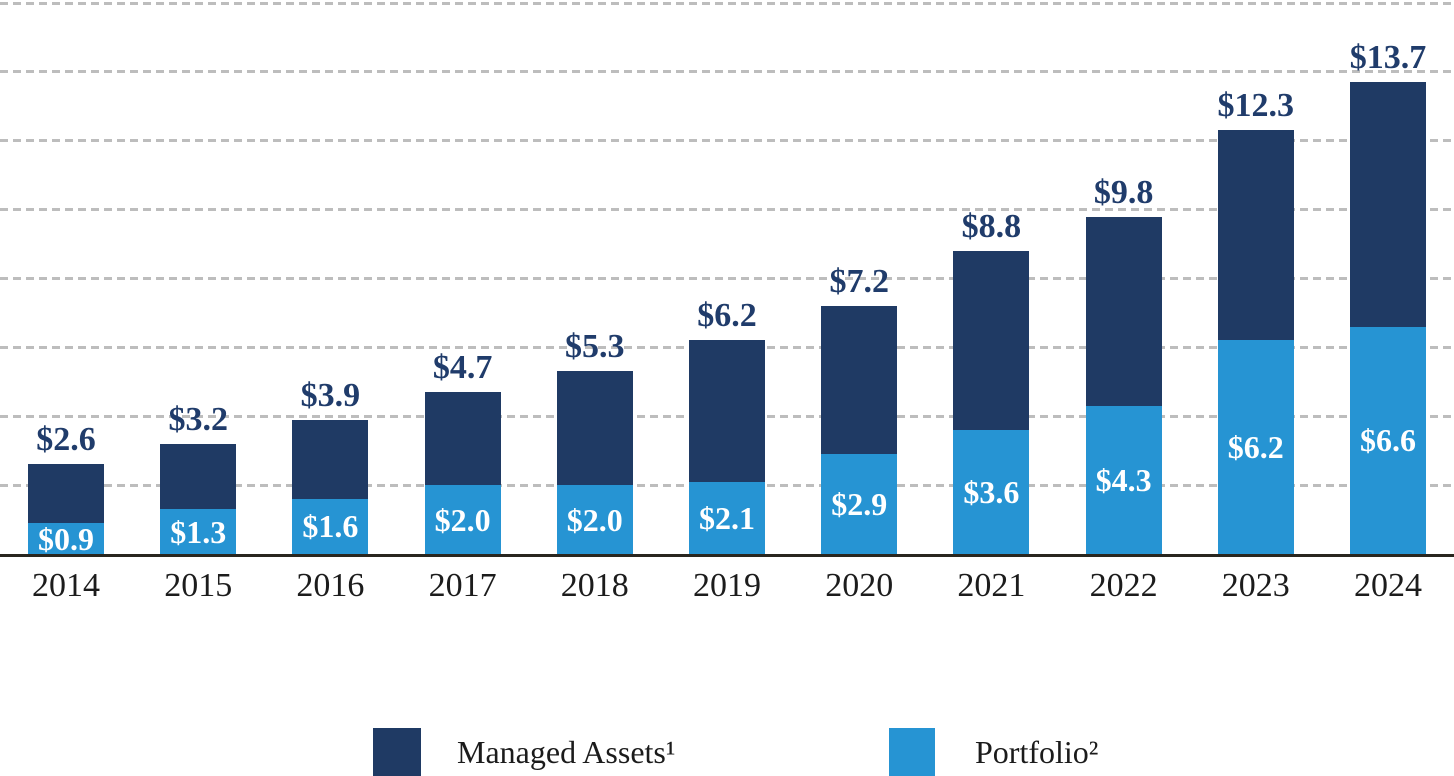  What do you see at coordinates (66, 585) in the screenshot?
I see `year-tick-2014: 2014` at bounding box center [66, 585].